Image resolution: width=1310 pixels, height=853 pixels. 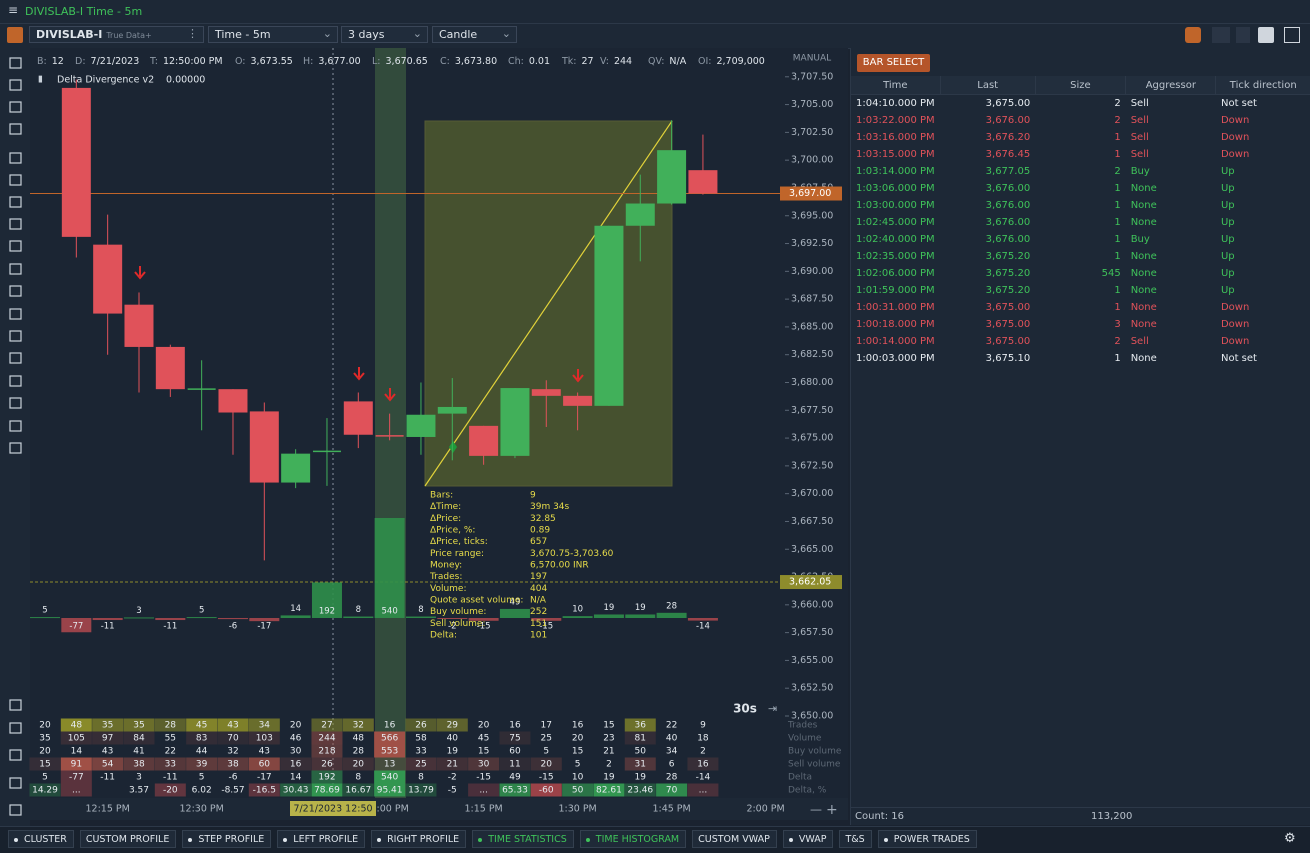 I want to click on stat-row-label: Buy volume, so click(x=815, y=752).